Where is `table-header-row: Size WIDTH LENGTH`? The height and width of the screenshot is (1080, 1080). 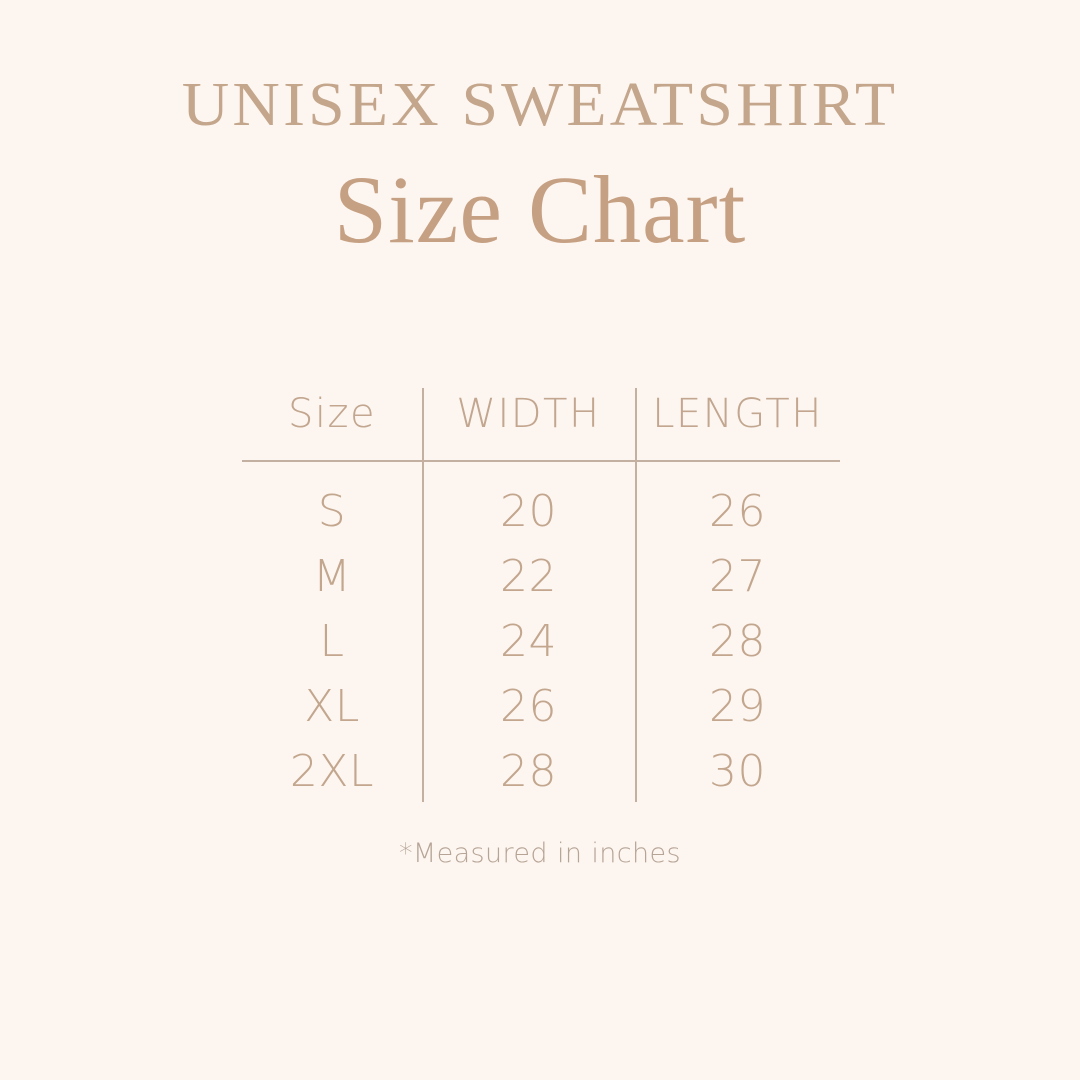
table-header-row: Size WIDTH LENGTH is located at coordinates (541, 419).